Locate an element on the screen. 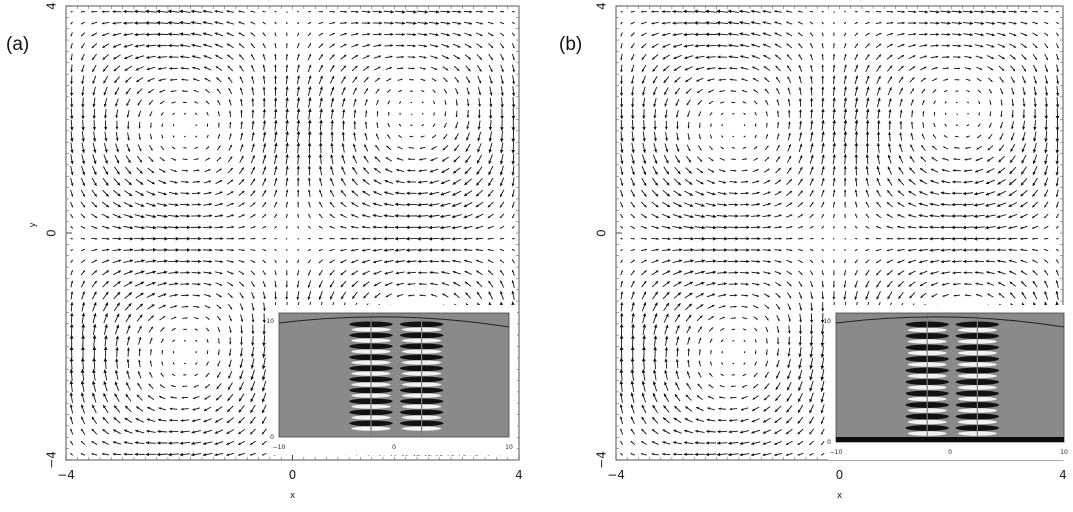  x-tick-label: 4 is located at coordinates (519, 475).